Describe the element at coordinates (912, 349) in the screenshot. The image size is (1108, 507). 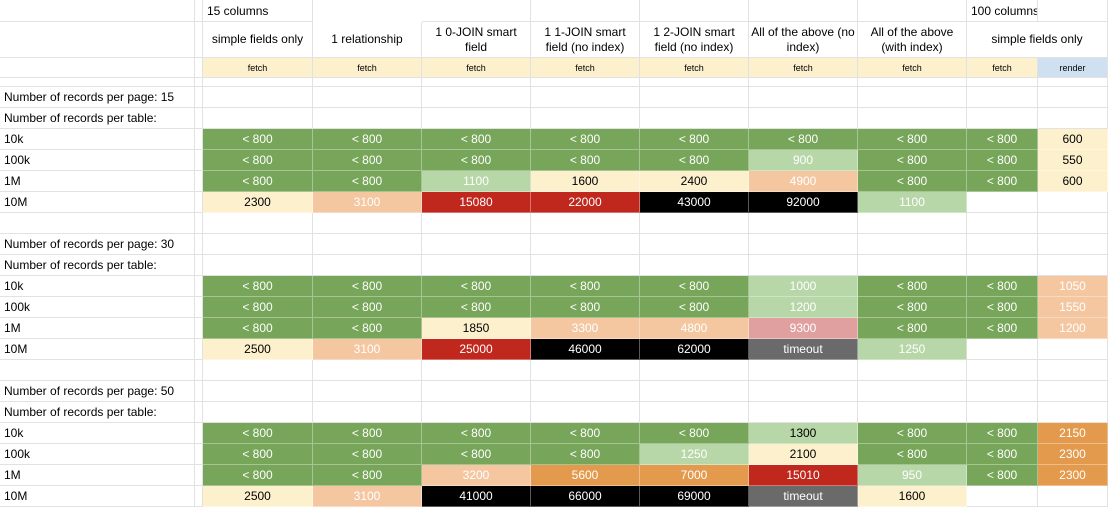
I see `table-cell: 1250` at that location.